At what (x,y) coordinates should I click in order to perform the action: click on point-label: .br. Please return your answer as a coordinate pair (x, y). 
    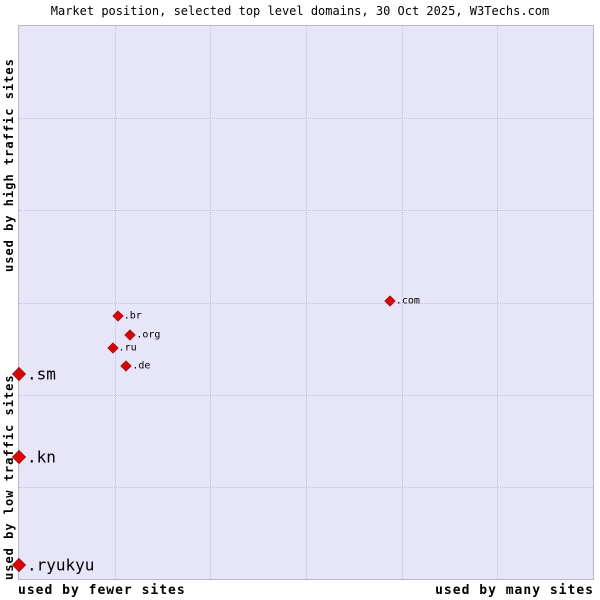
    Looking at the image, I should click on (132, 316).